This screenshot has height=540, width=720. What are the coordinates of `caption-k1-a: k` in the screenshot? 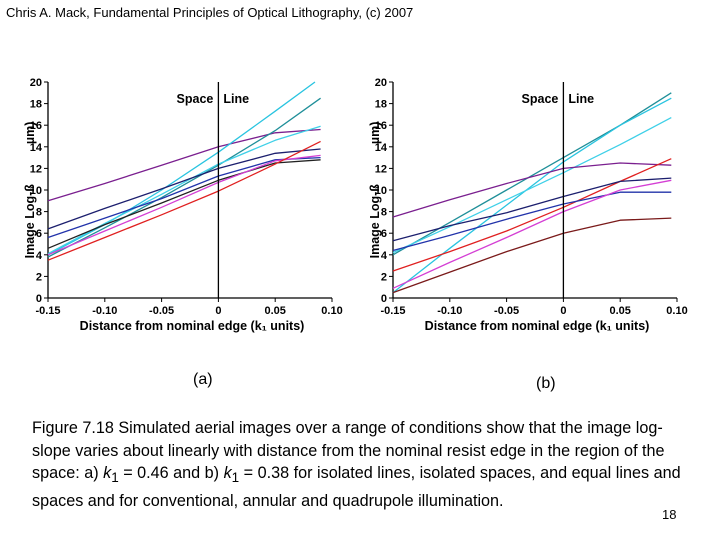 It's located at (107, 473).